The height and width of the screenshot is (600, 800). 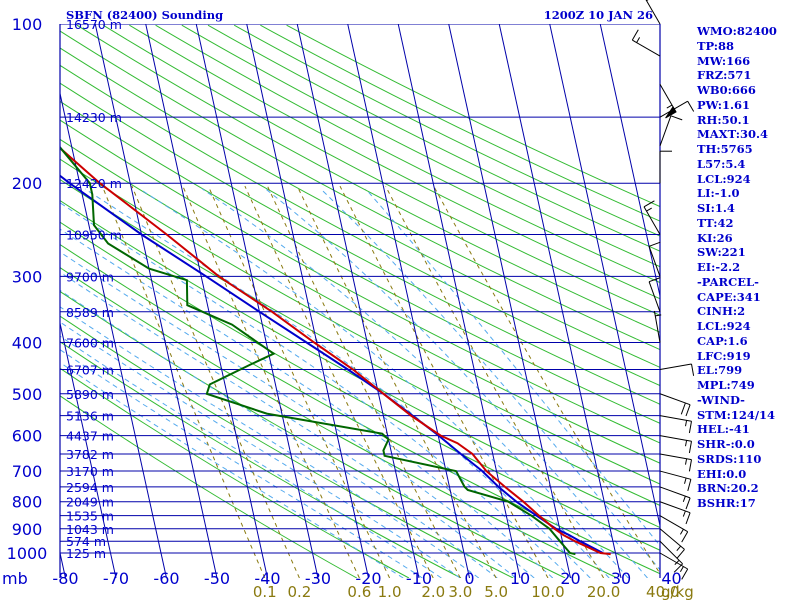 What do you see at coordinates (90, 394) in the screenshot?
I see `height-label: 5890 m` at bounding box center [90, 394].